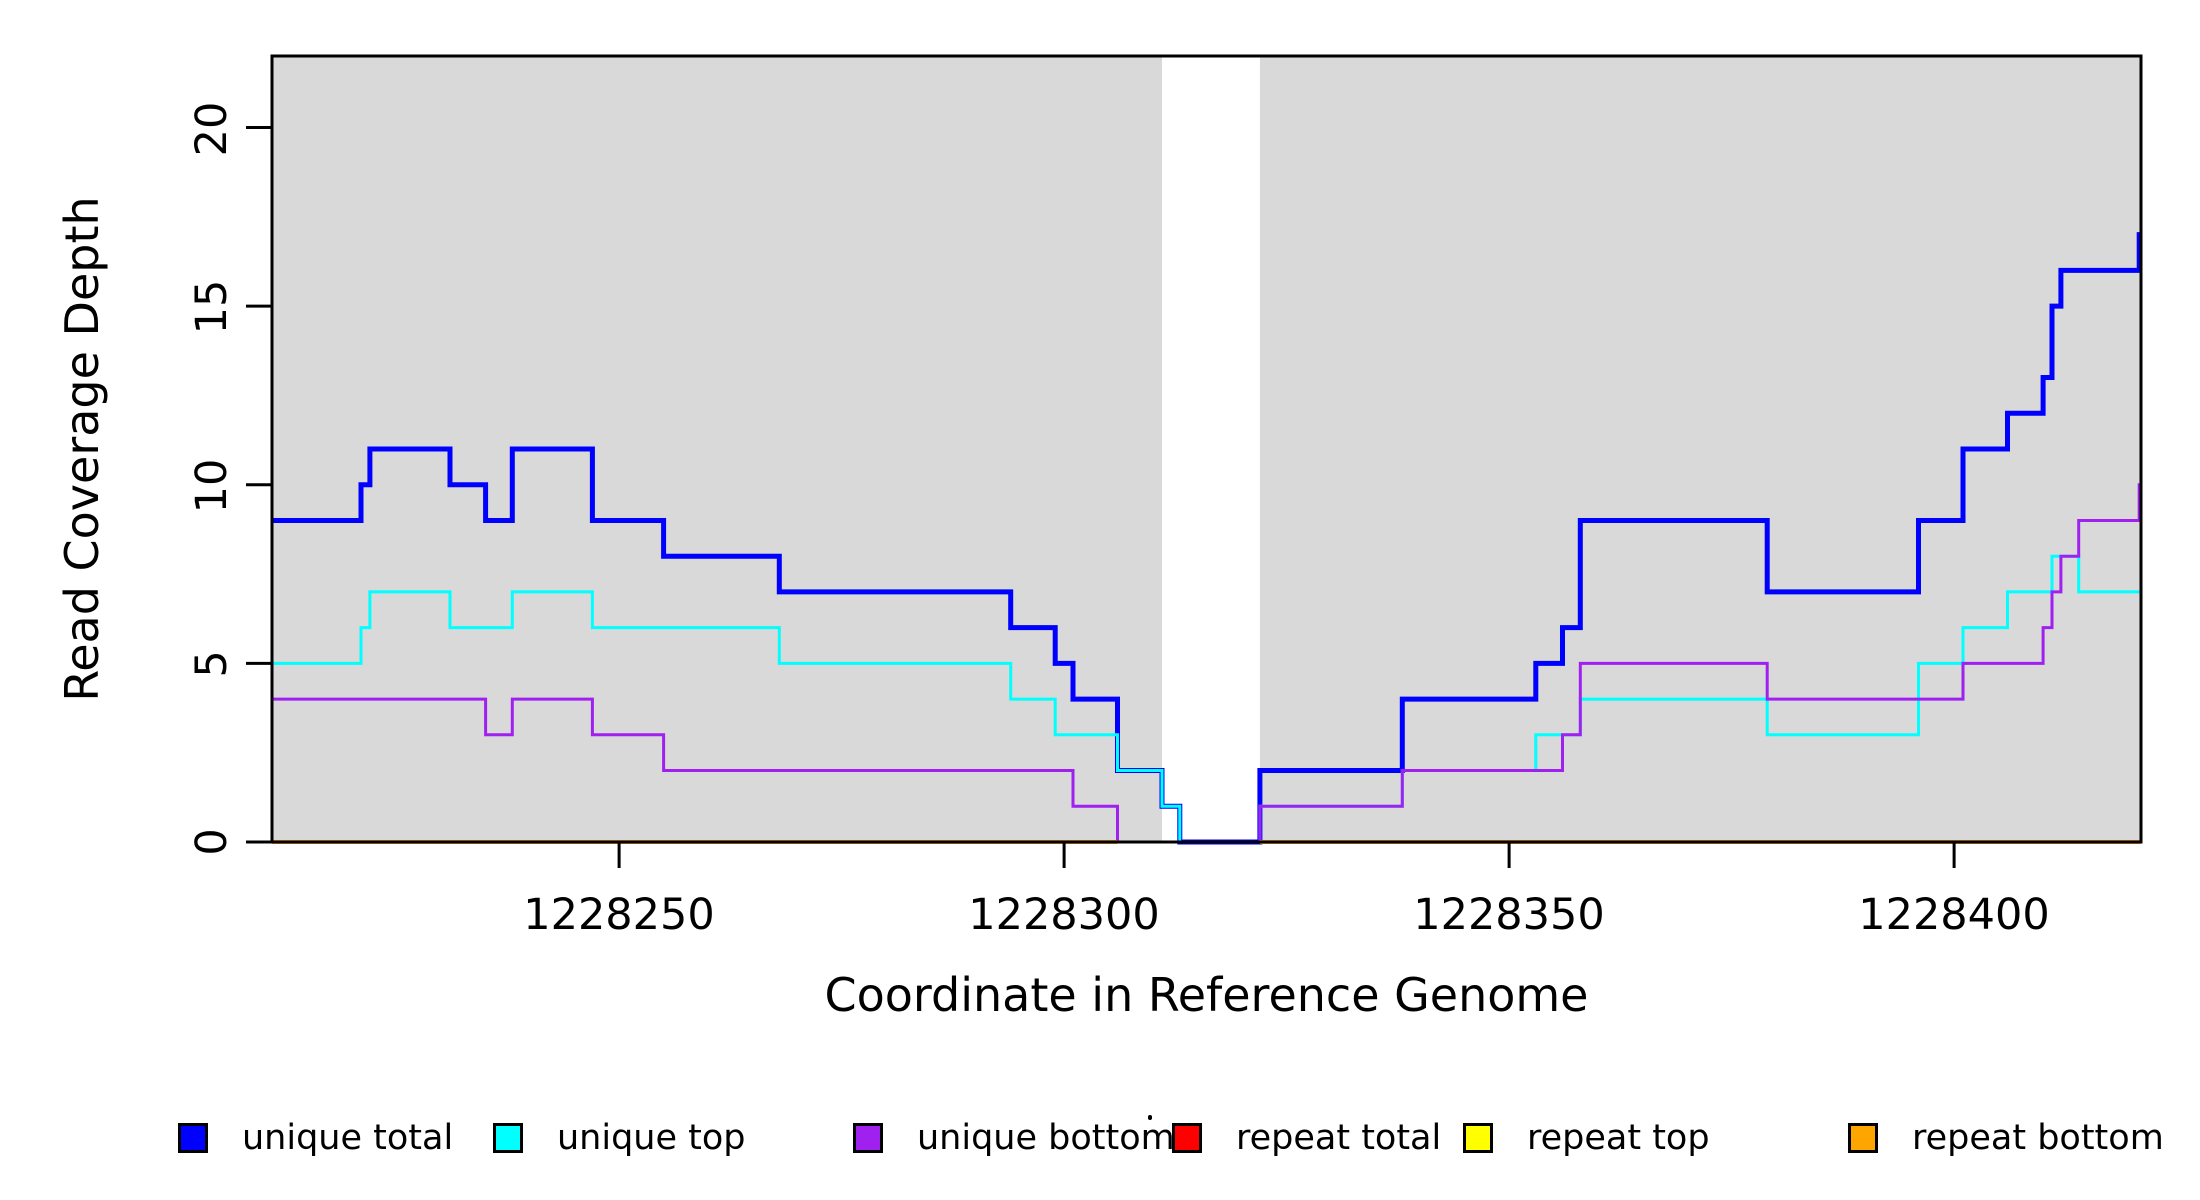 Image resolution: width=2200 pixels, height=1200 pixels. Describe the element at coordinates (1211, 449) in the screenshot. I see `no-data-band` at that location.